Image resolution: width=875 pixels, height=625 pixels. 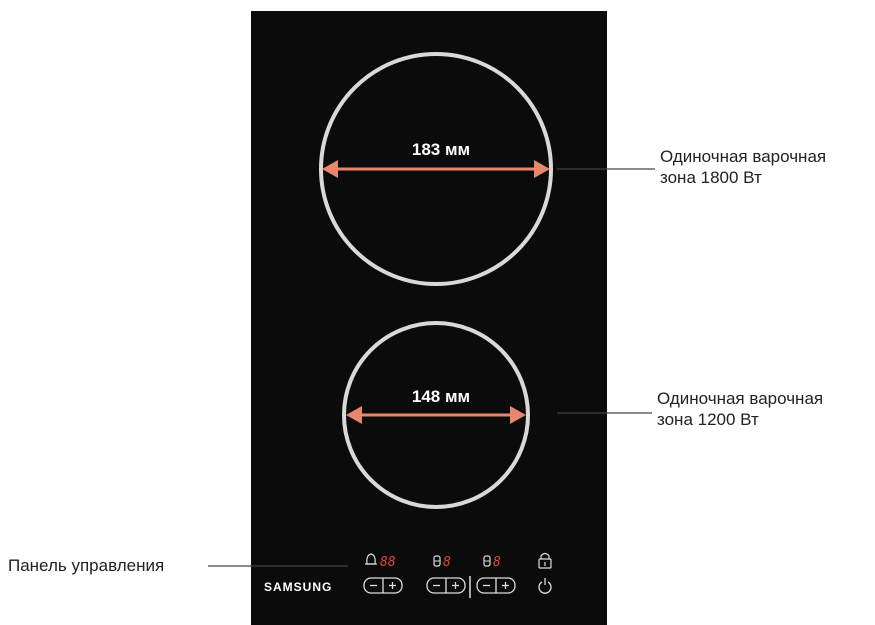 I want to click on diameter-arrow-small, so click(x=436, y=415).